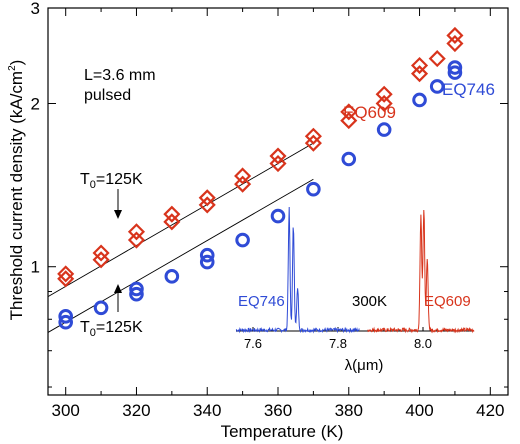 Image resolution: width=520 pixels, height=444 pixels. What do you see at coordinates (119, 327) in the screenshot?
I see `t0-lower-rest: =125K` at bounding box center [119, 327].